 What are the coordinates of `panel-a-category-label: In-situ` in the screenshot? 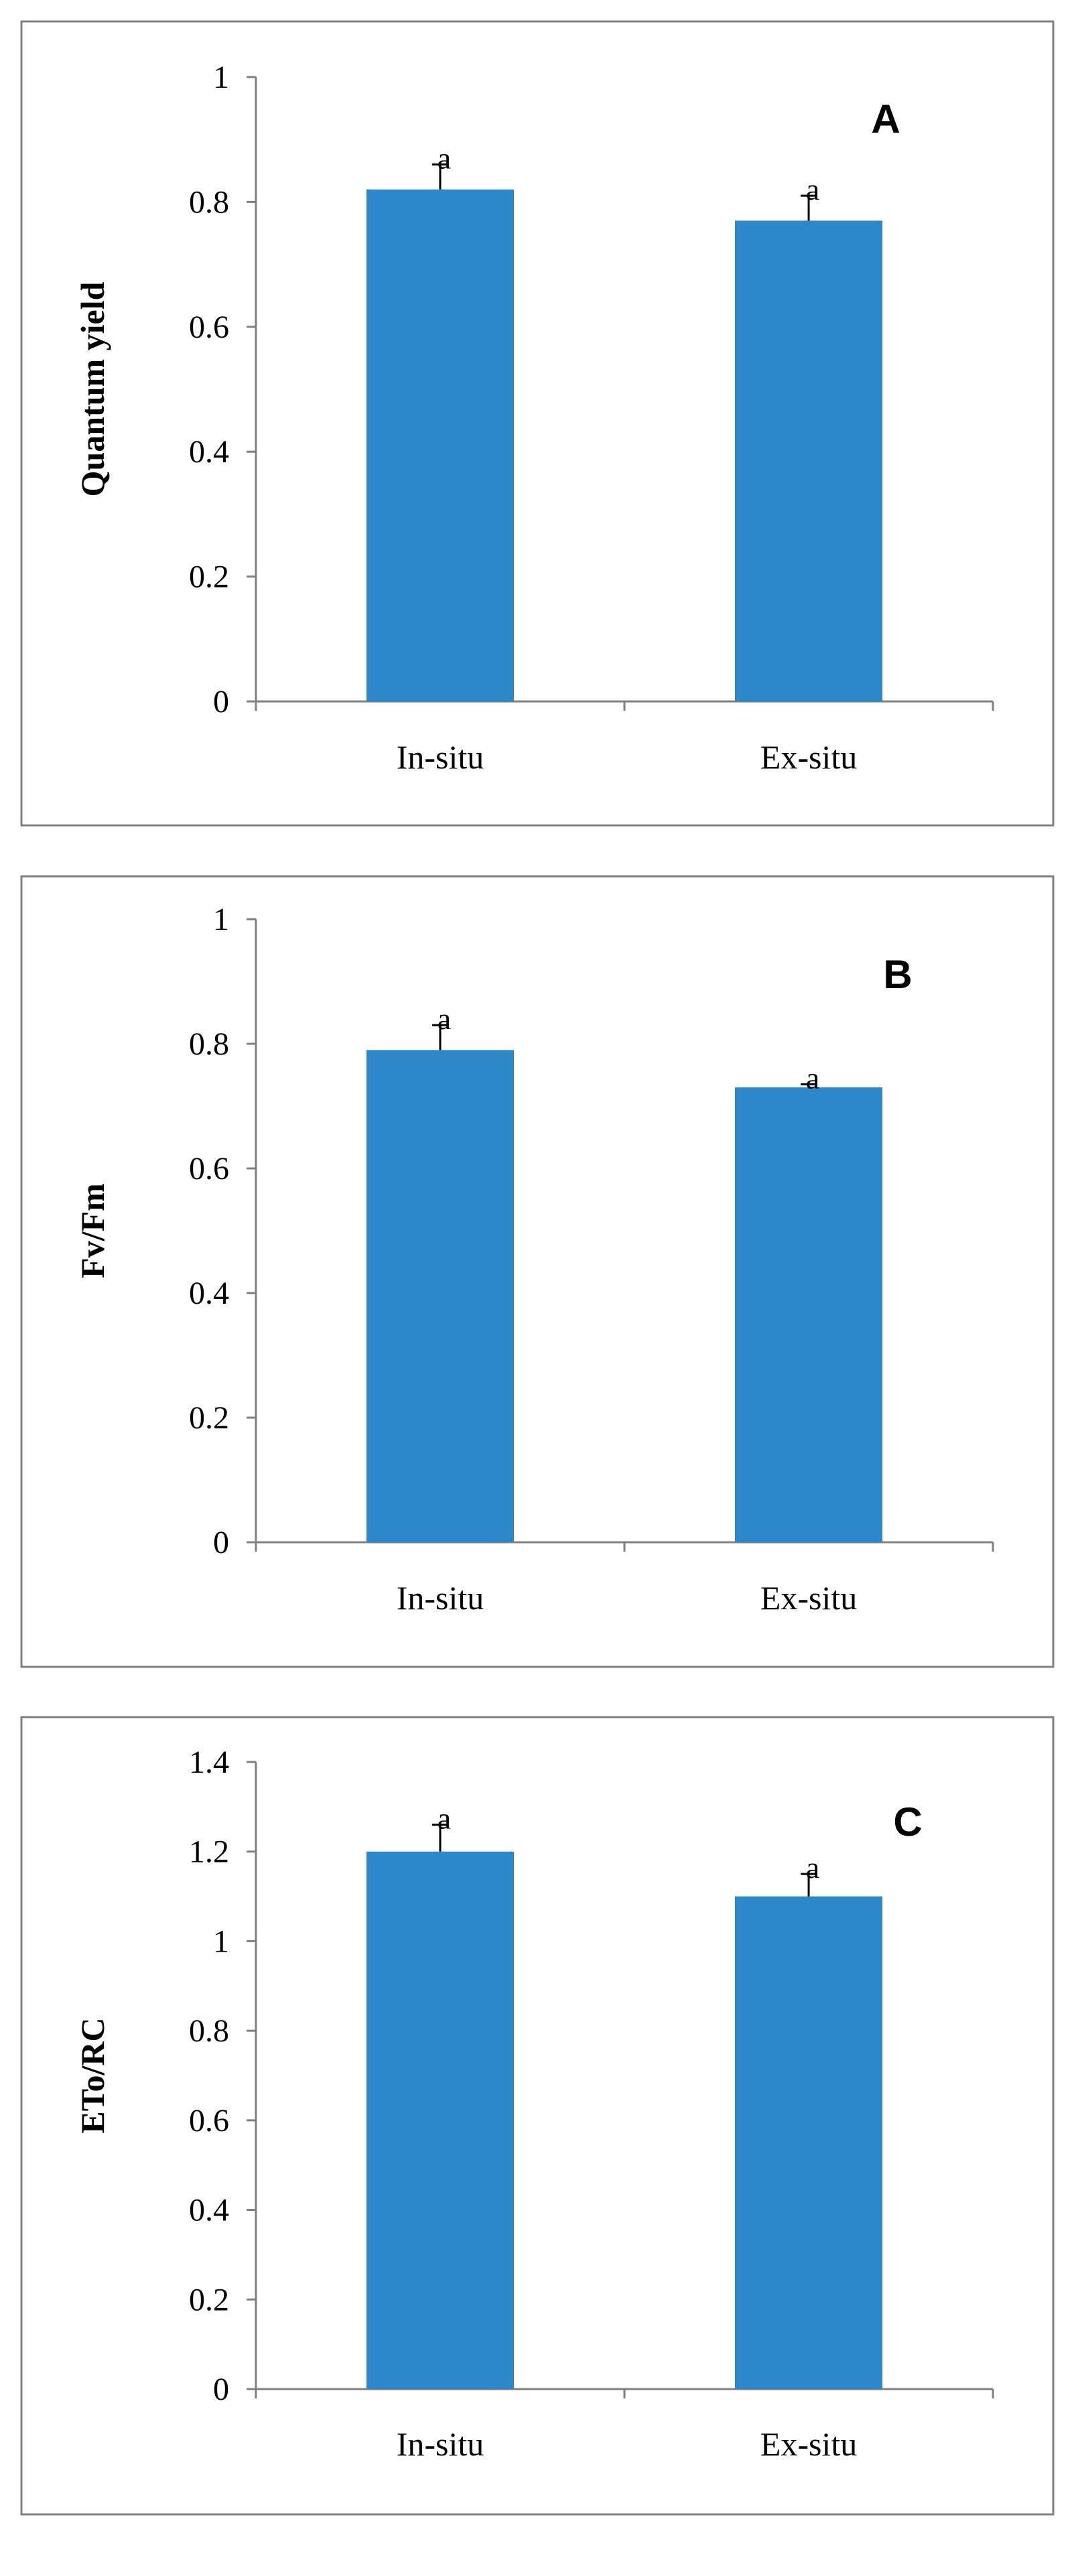 It's located at (440, 757).